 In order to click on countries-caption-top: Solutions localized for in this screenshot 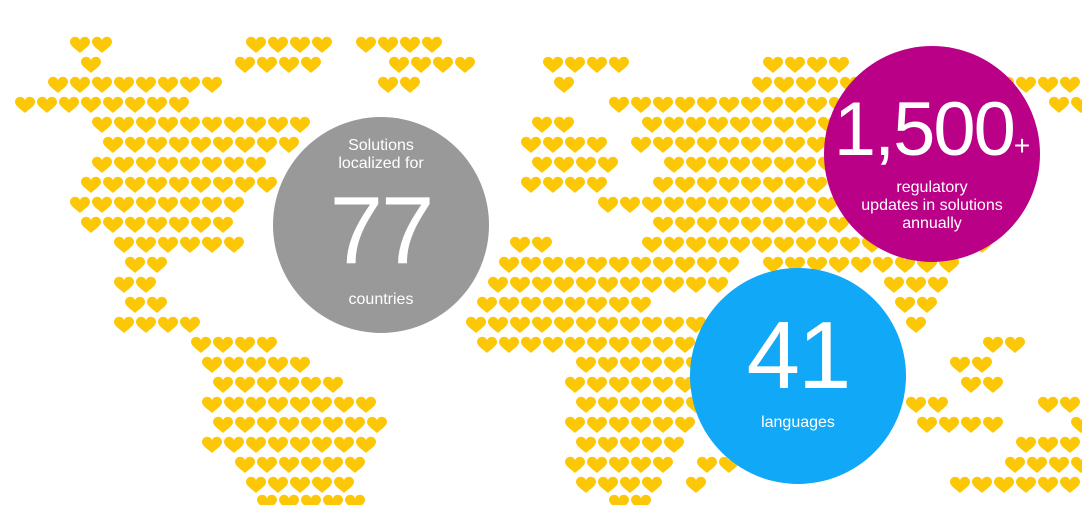, I will do `click(381, 154)`.